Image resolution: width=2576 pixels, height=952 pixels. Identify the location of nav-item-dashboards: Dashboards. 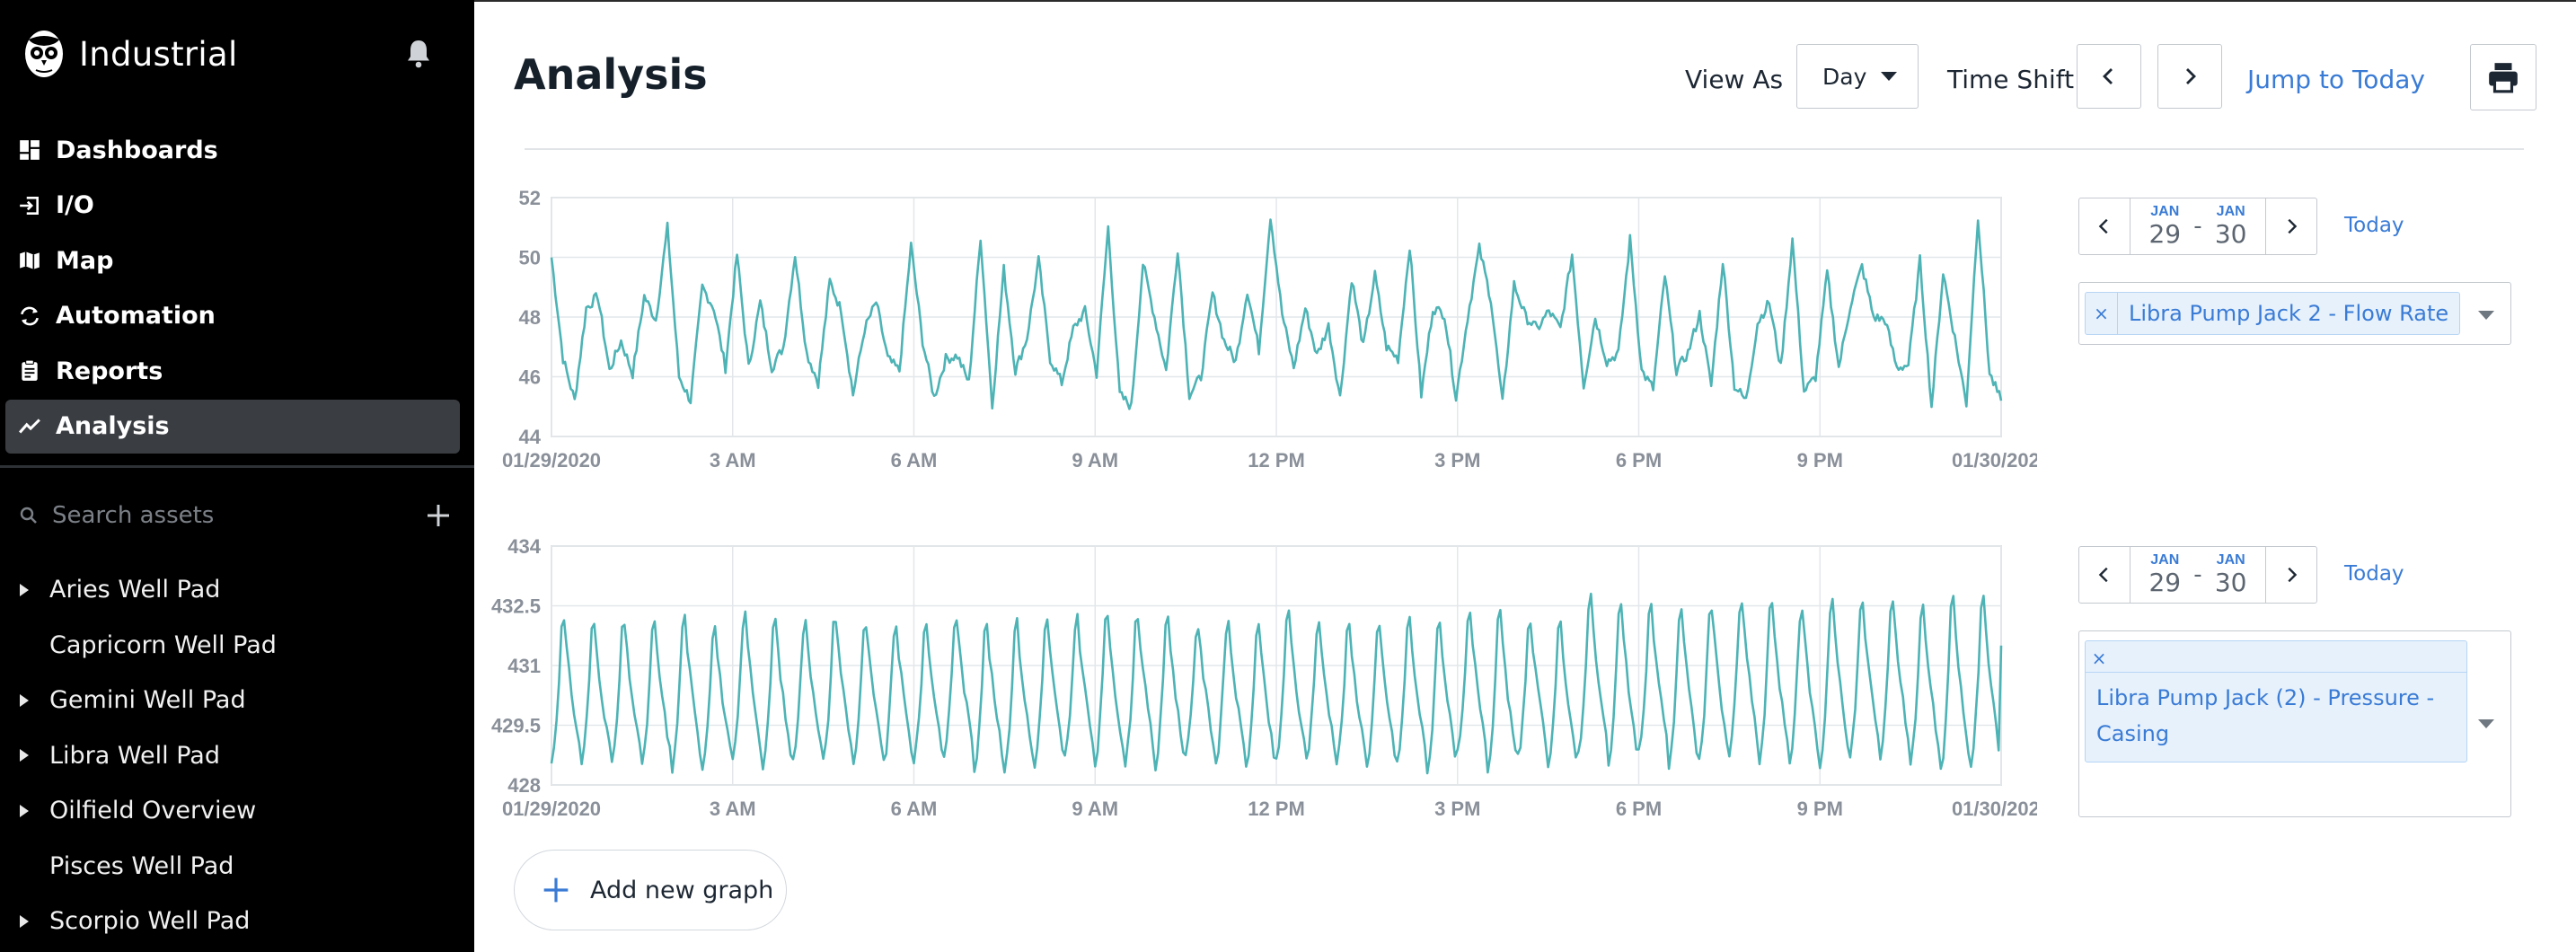
(233, 150).